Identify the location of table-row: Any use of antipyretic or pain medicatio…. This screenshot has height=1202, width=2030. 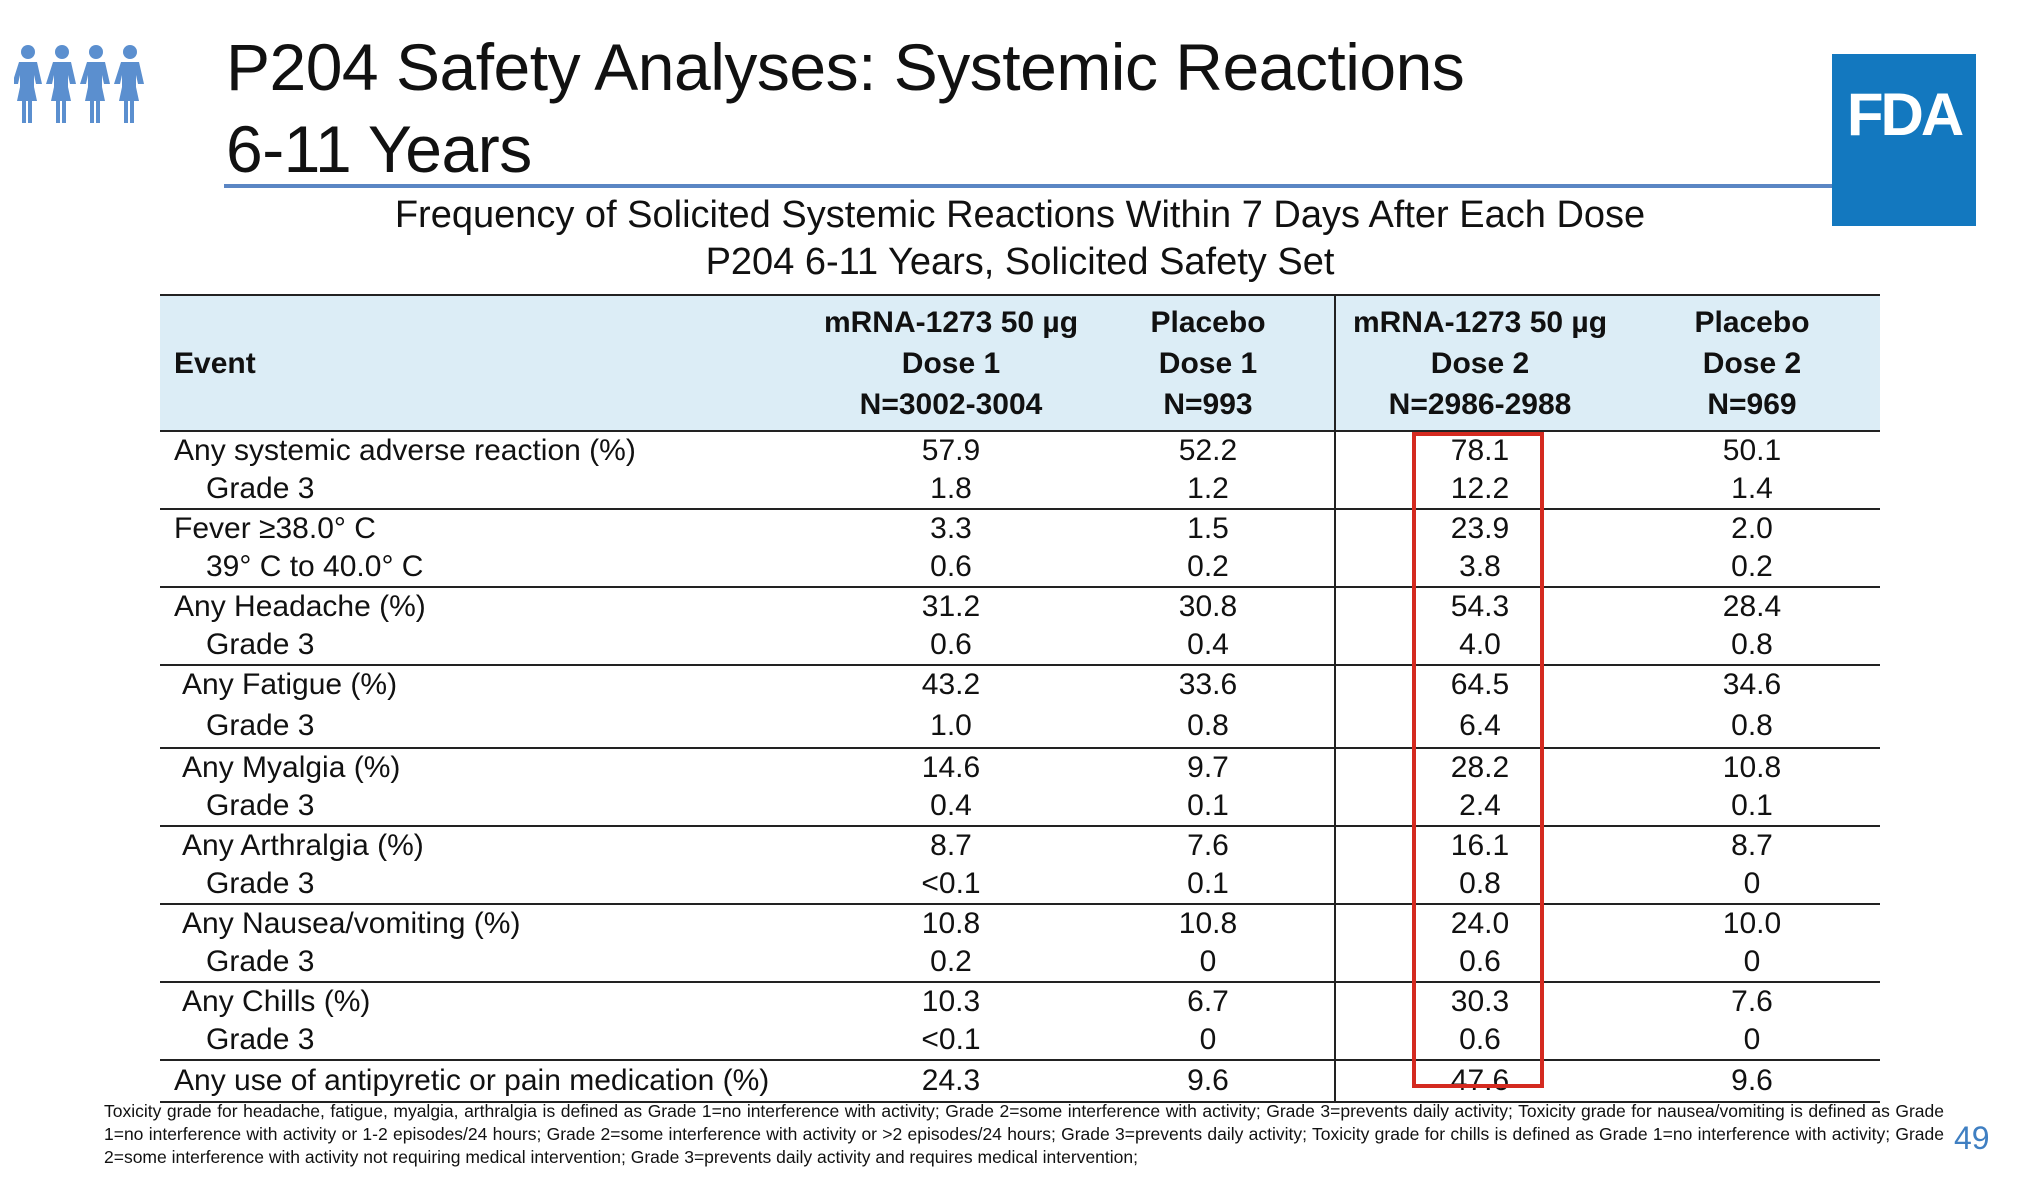
(1020, 1081).